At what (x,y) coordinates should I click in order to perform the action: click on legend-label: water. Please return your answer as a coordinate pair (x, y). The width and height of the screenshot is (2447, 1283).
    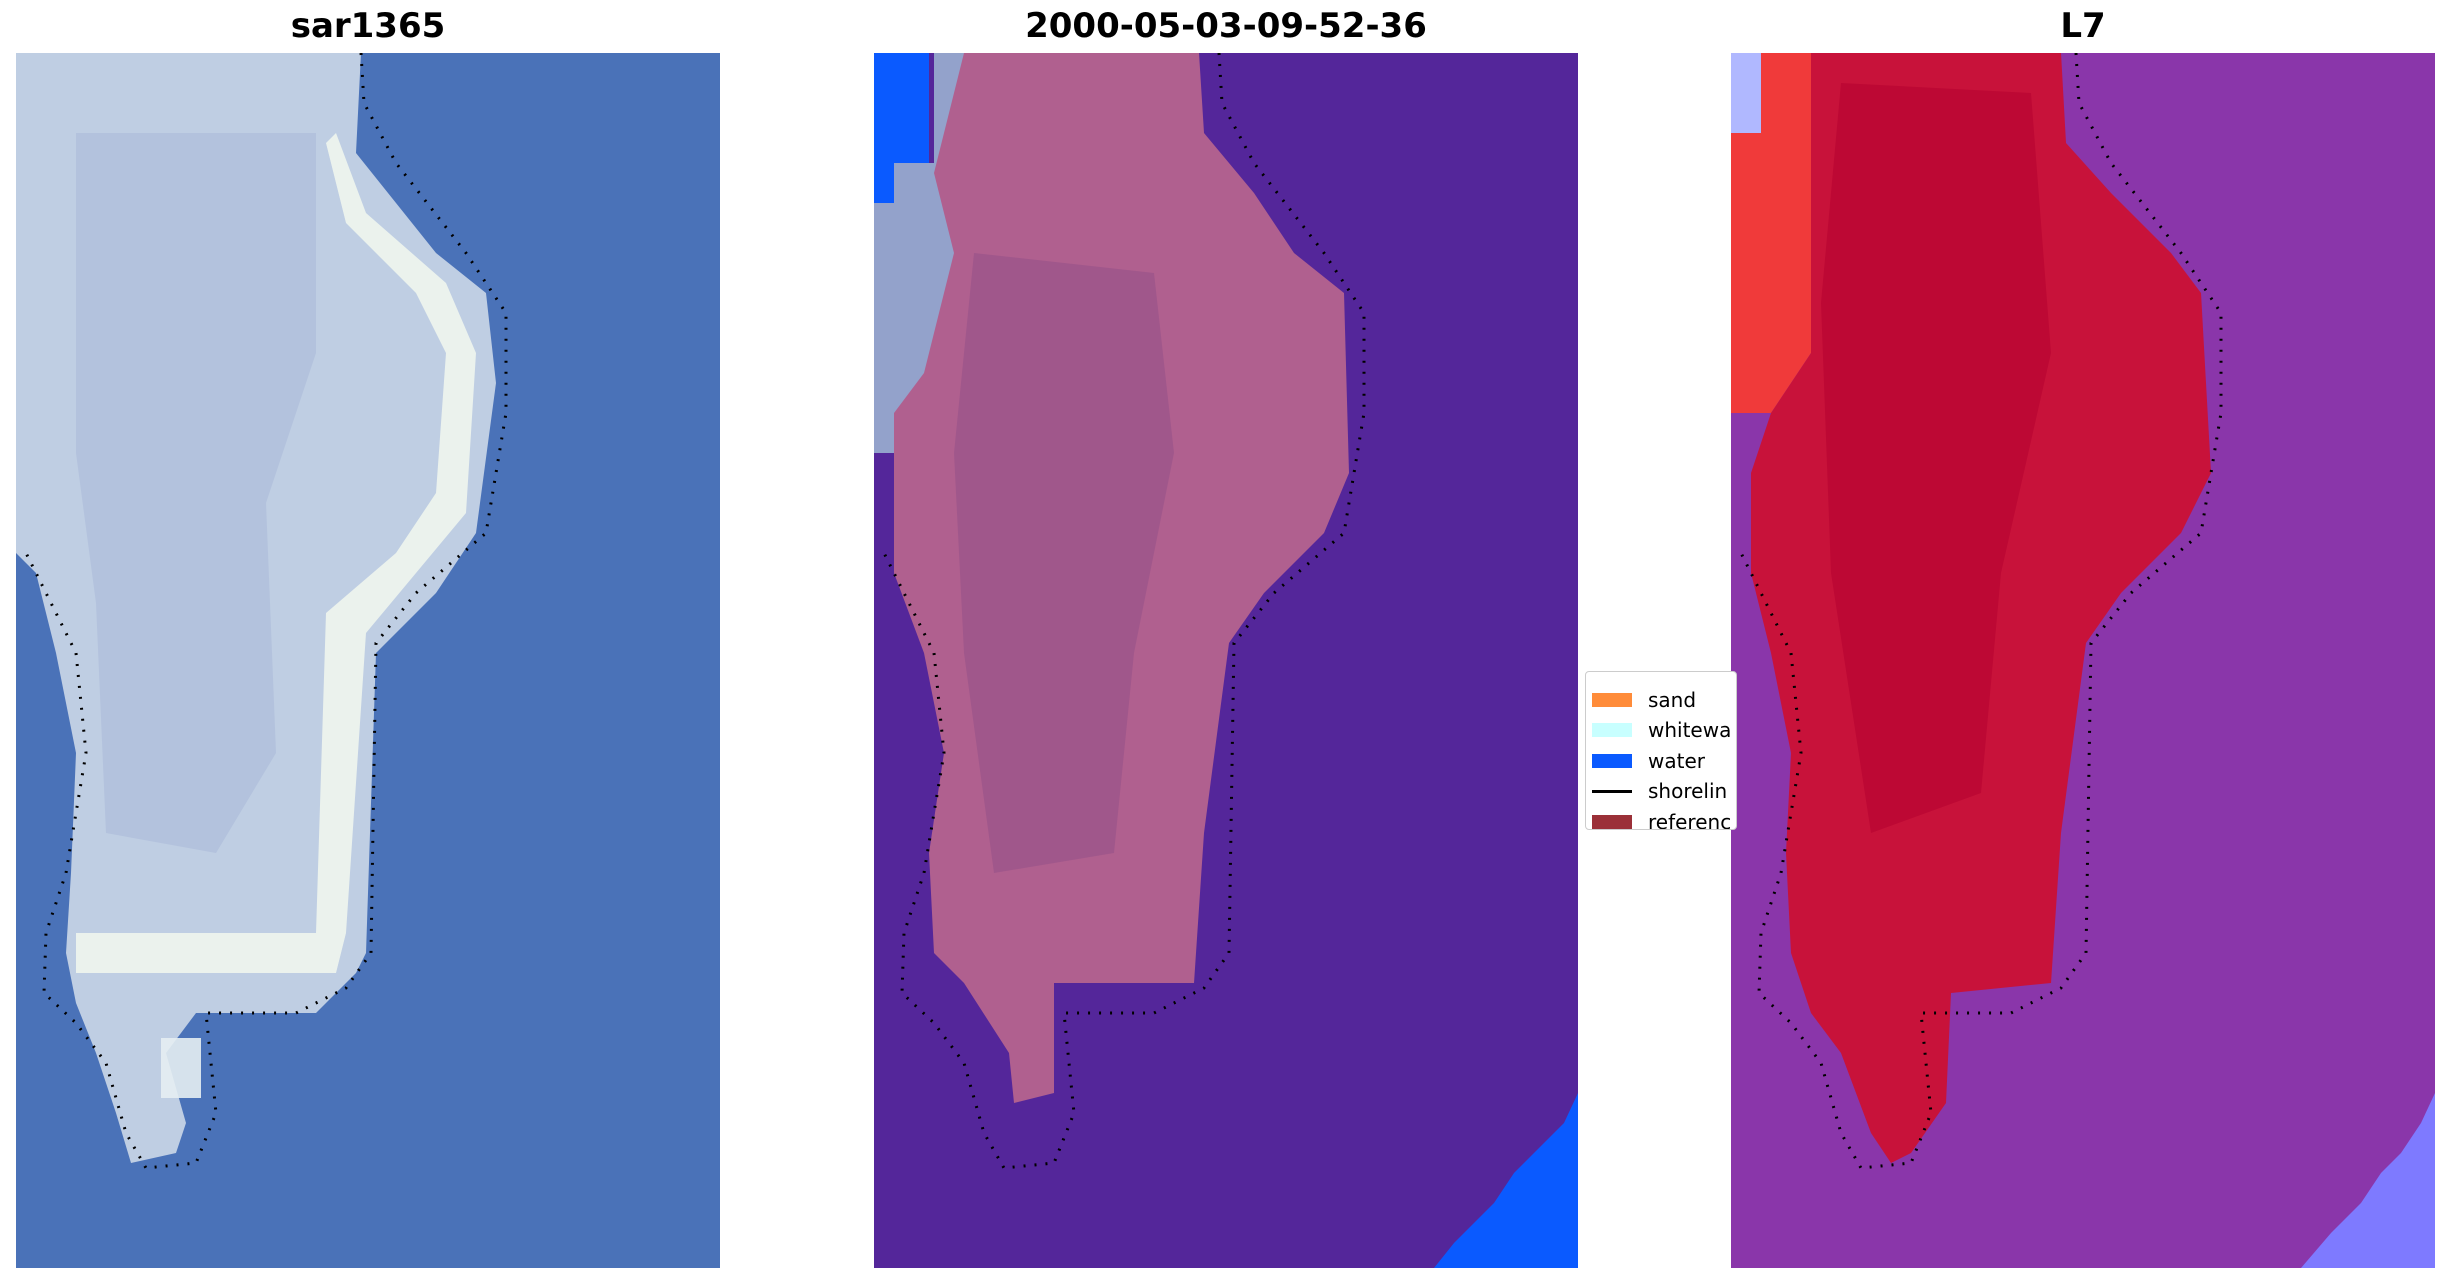
    Looking at the image, I should click on (1676, 761).